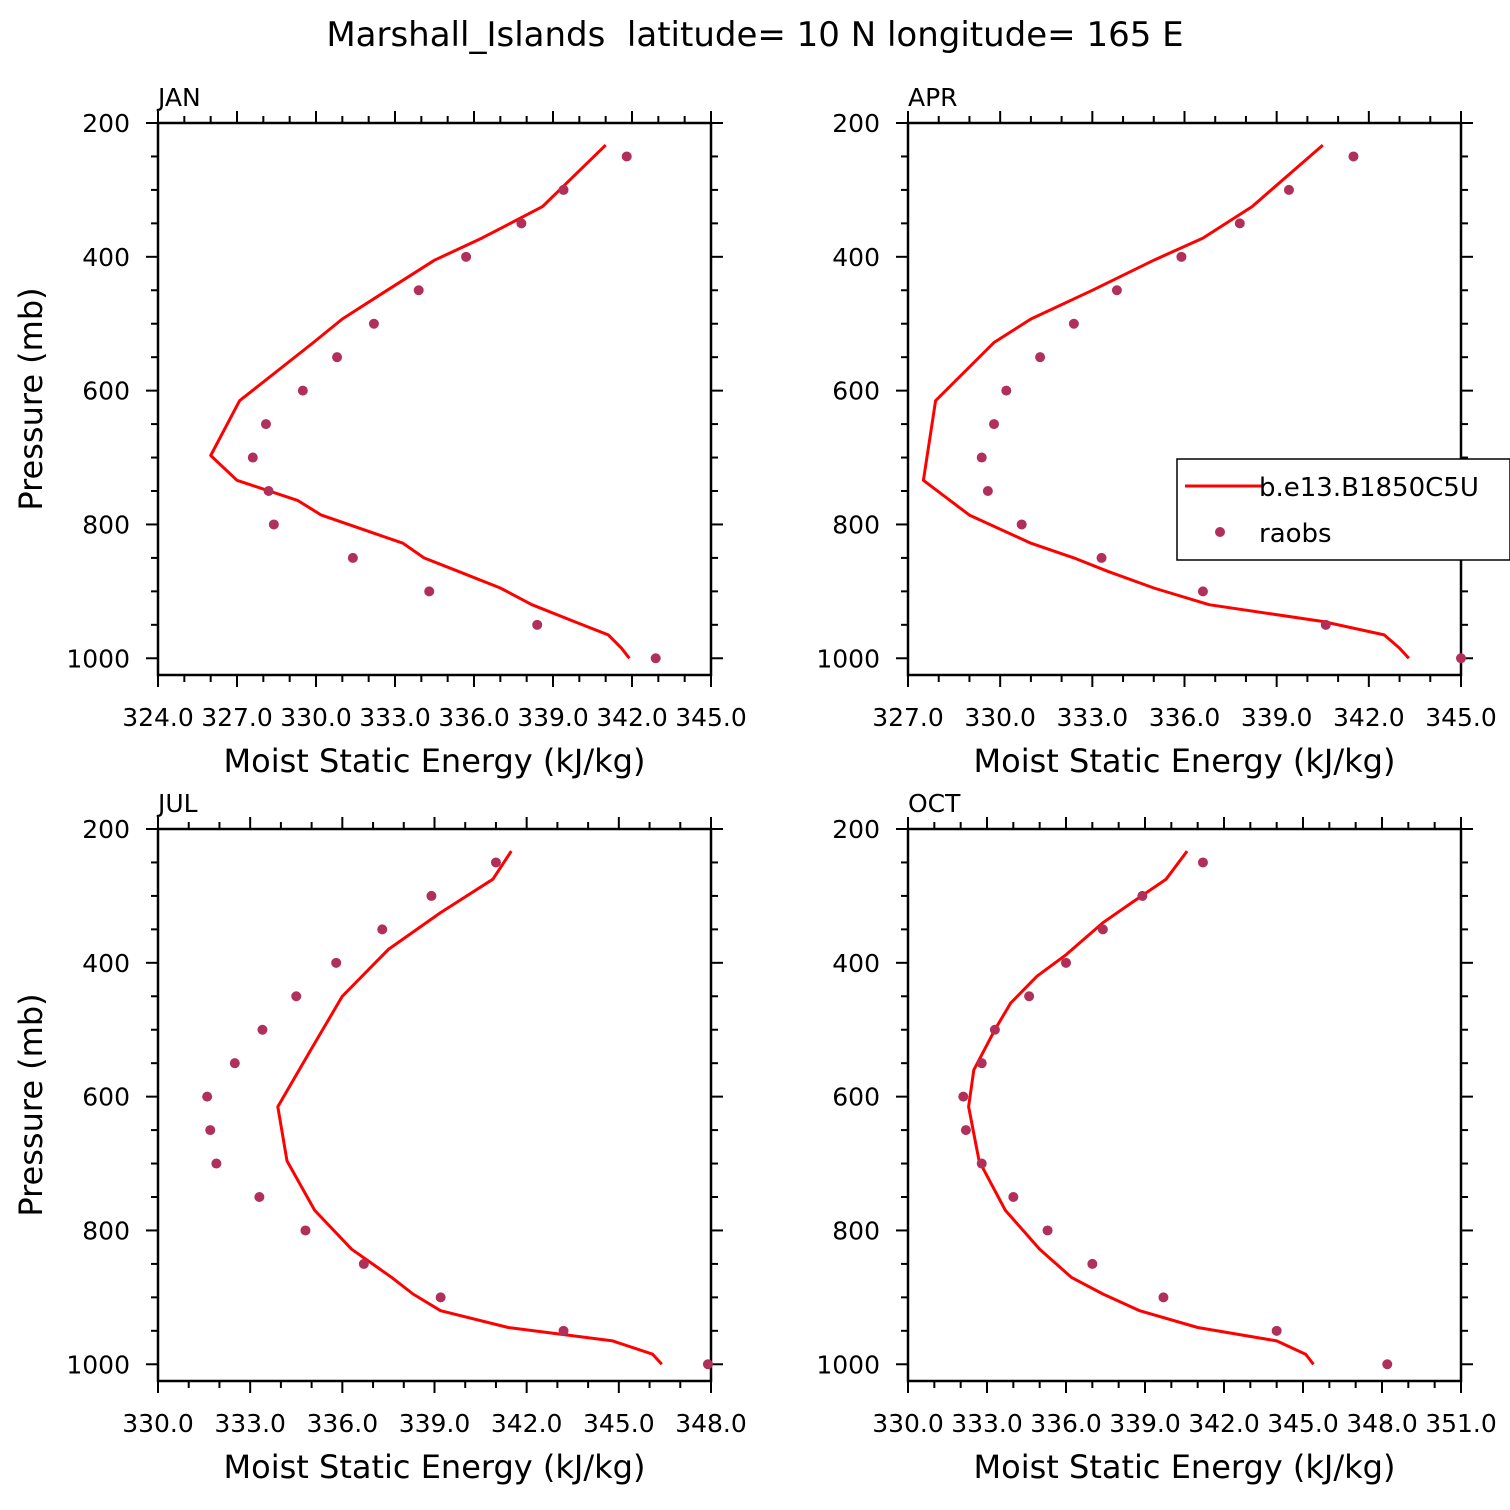  I want to click on panel-title: OCT, so click(934, 803).